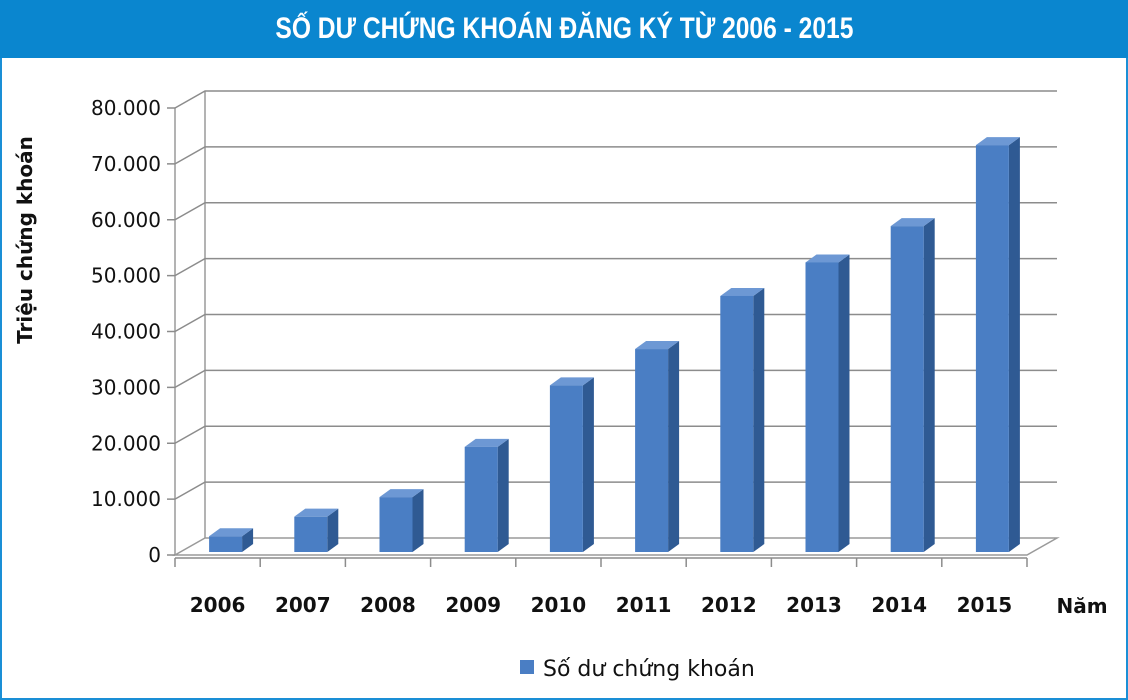 The image size is (1128, 700). What do you see at coordinates (388, 605) in the screenshot?
I see `x-tick-label: 2008` at bounding box center [388, 605].